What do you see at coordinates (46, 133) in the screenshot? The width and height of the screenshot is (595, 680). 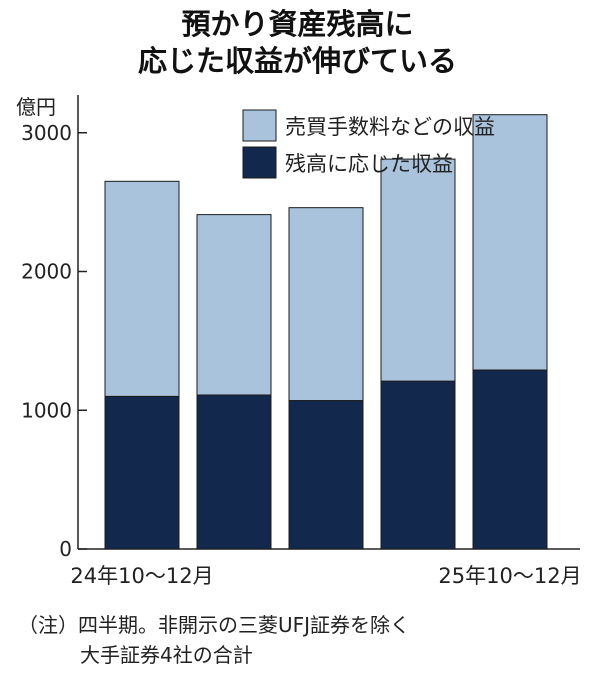 I see `y-tick-label-3000: 3000` at bounding box center [46, 133].